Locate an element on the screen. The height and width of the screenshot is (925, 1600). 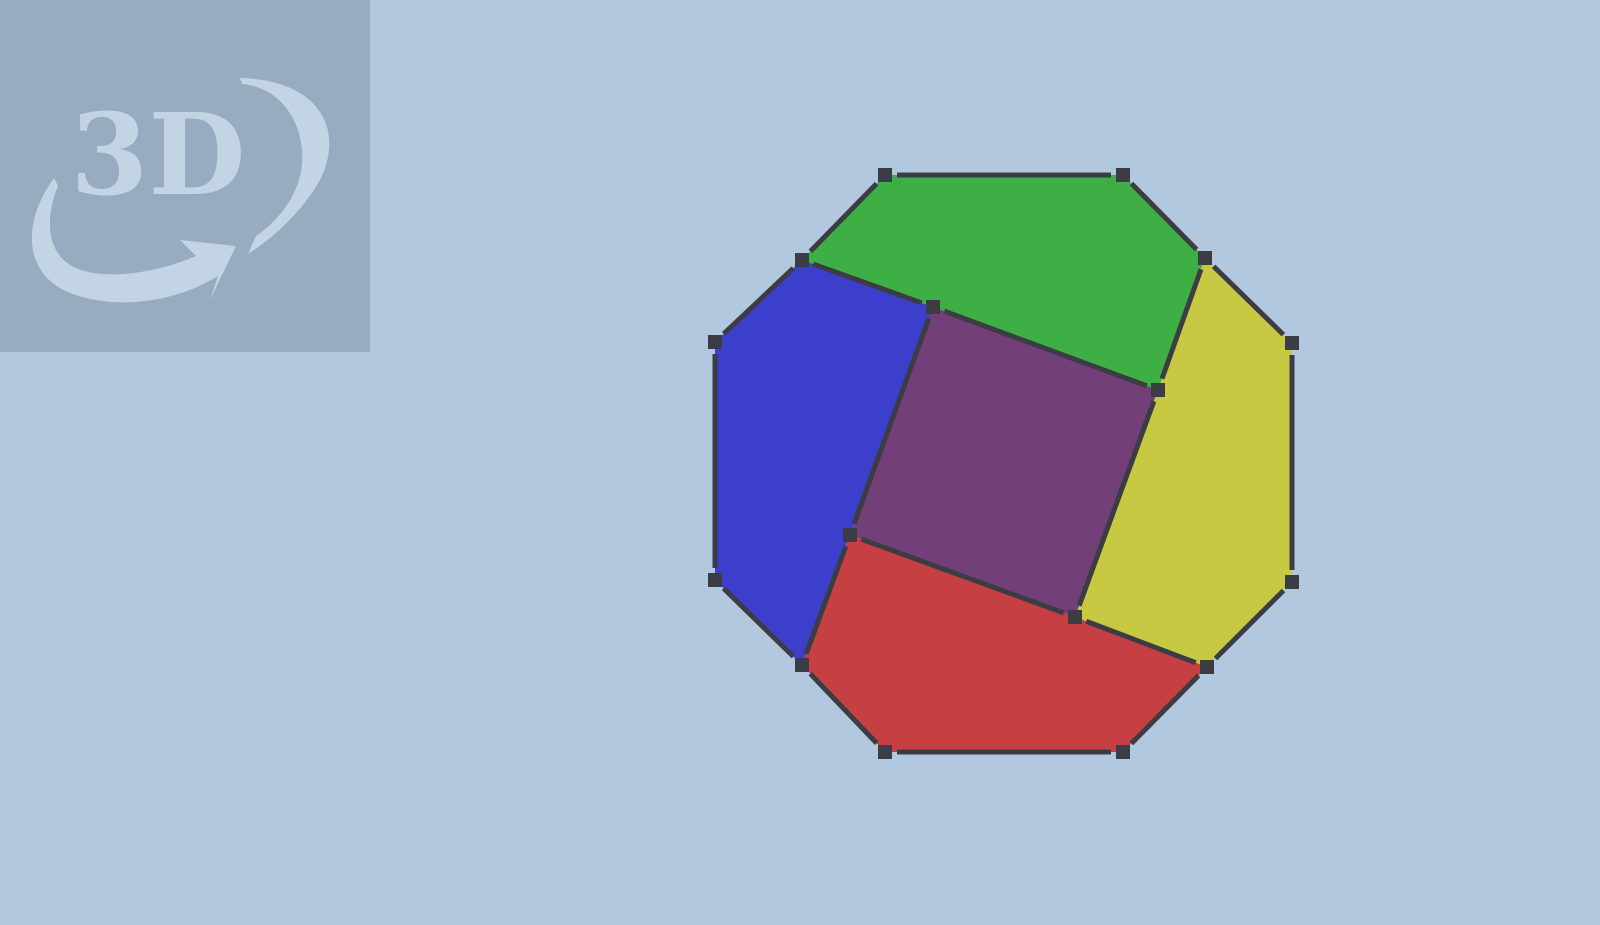
face-right is located at coordinates (1183, 462).